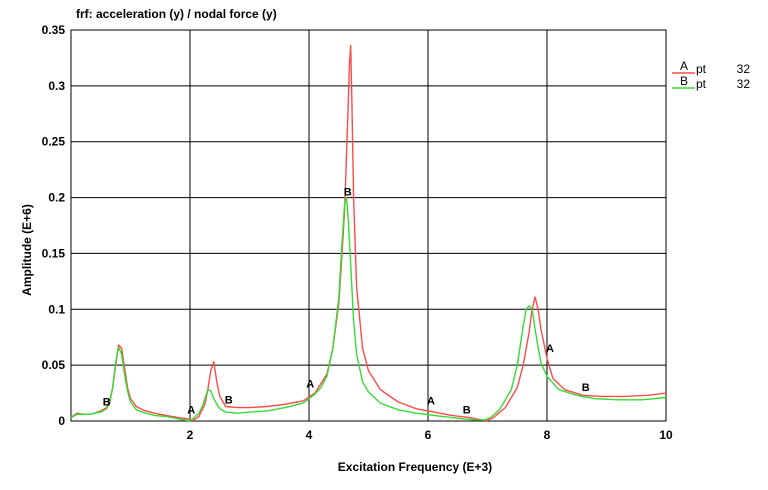 This screenshot has height=490, width=768. I want to click on chart-title: frf: acceleration (y) / nodal force (y), so click(176, 14).